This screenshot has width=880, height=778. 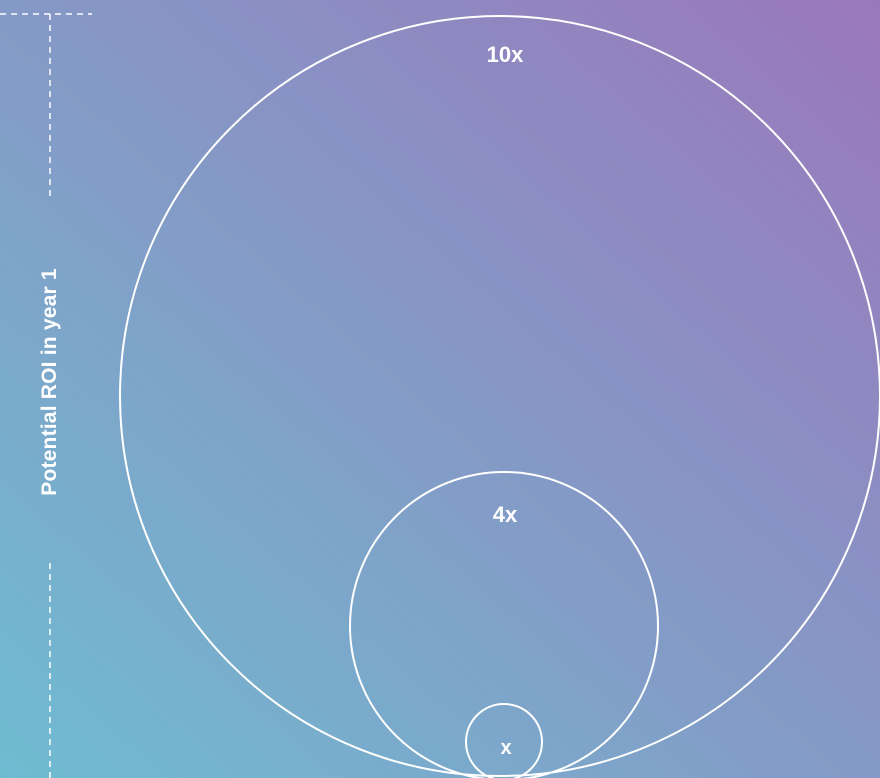 I want to click on circle-10x-label: 10x, so click(x=505, y=54).